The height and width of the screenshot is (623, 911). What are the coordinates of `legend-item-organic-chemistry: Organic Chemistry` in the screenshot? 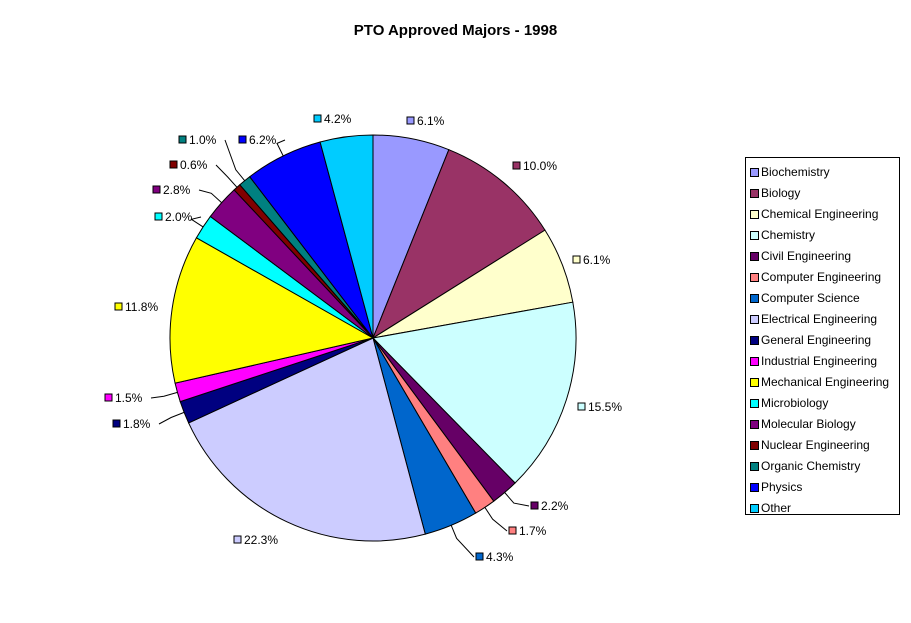 It's located at (822, 466).